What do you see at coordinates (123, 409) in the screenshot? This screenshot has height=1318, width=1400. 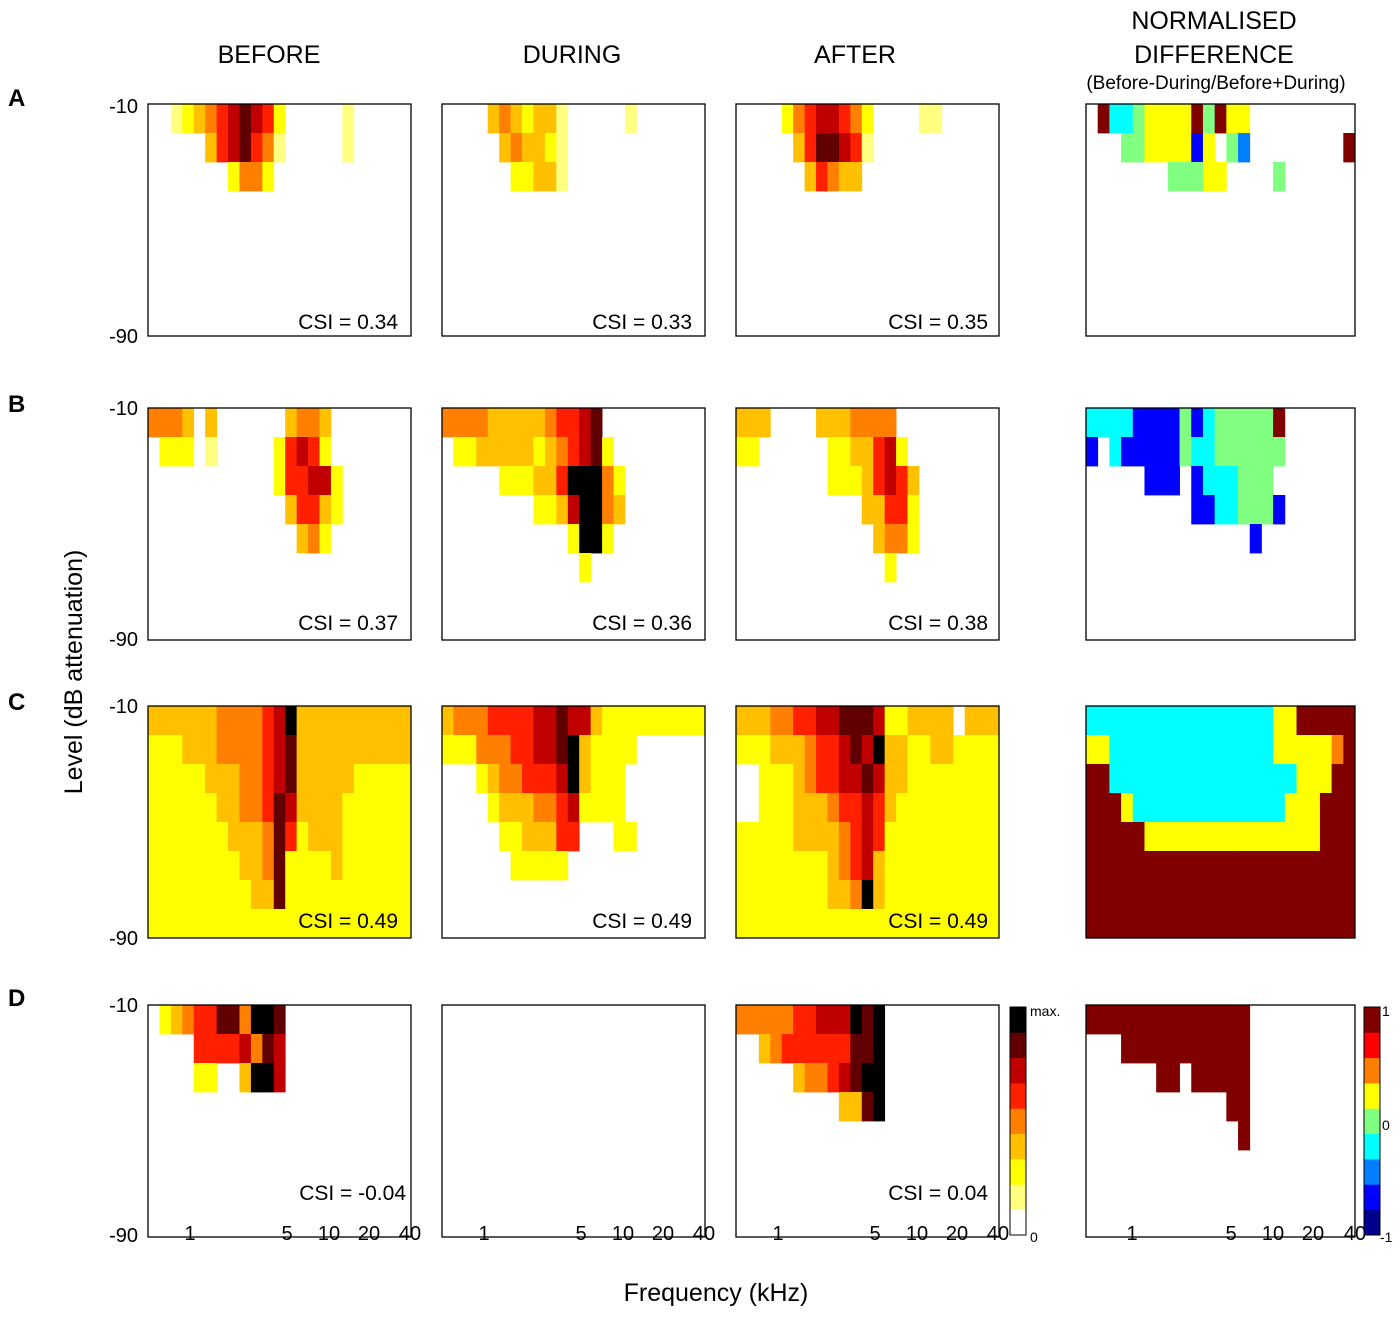 I see `y-tick-b-top: -10` at bounding box center [123, 409].